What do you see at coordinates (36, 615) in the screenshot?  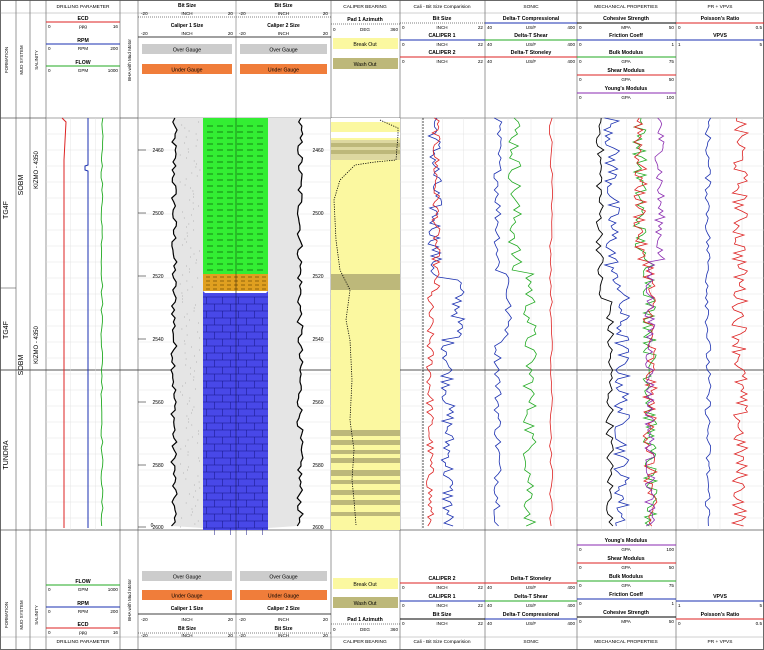 I see `side-label-bottom: SALINITY` at bounding box center [36, 615].